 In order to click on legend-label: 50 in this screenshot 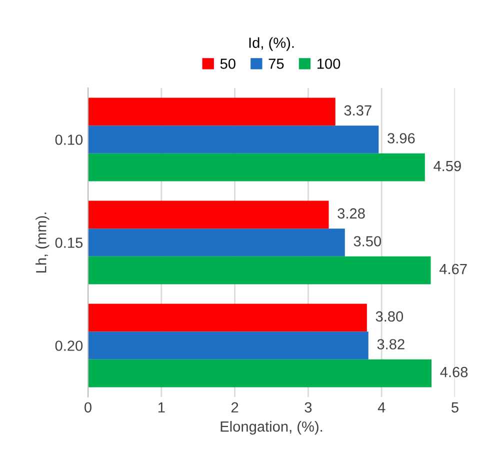, I will do `click(228, 63)`.